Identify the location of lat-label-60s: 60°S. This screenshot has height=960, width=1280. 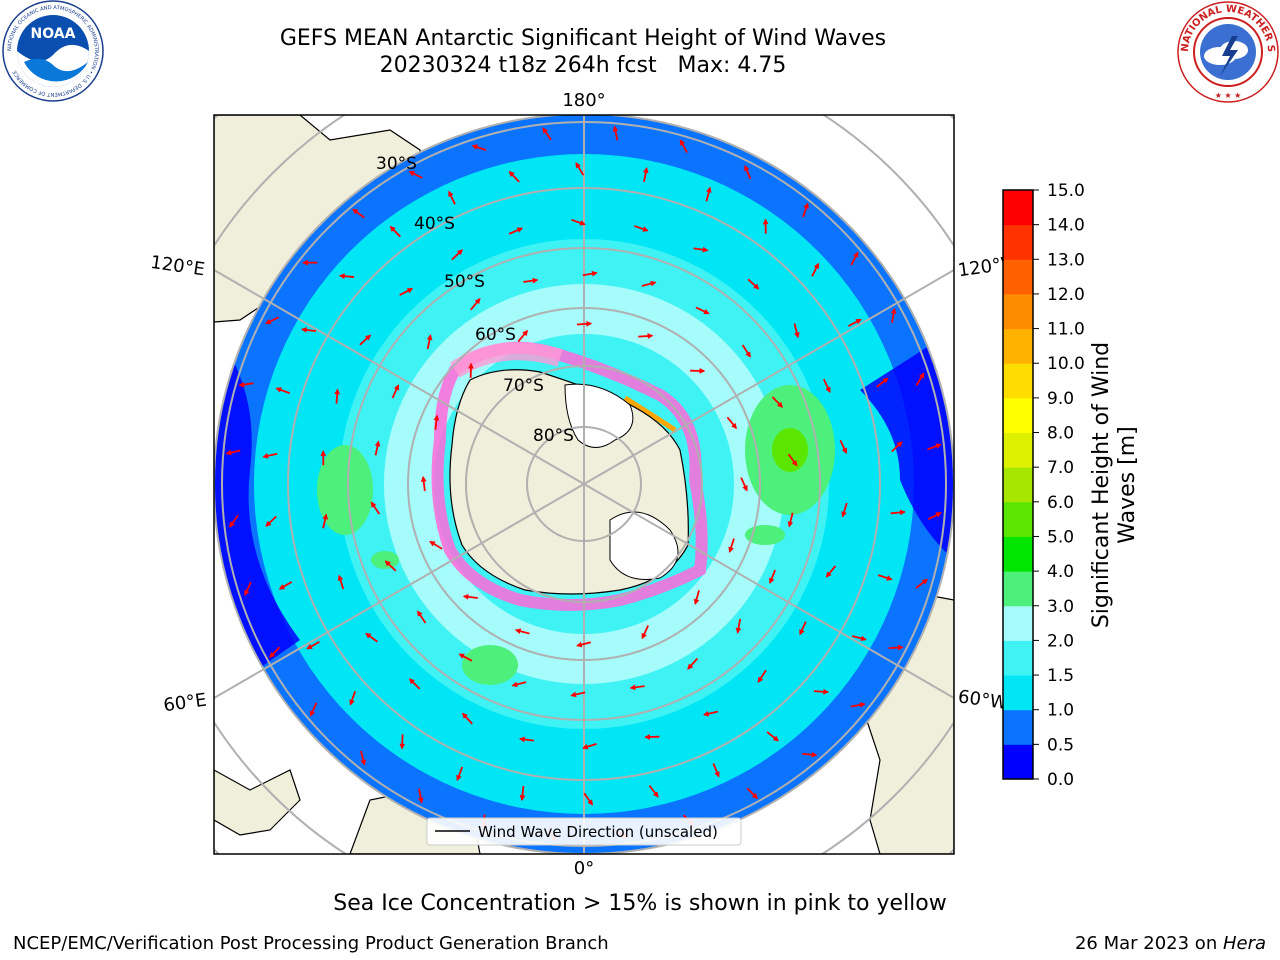
(495, 335).